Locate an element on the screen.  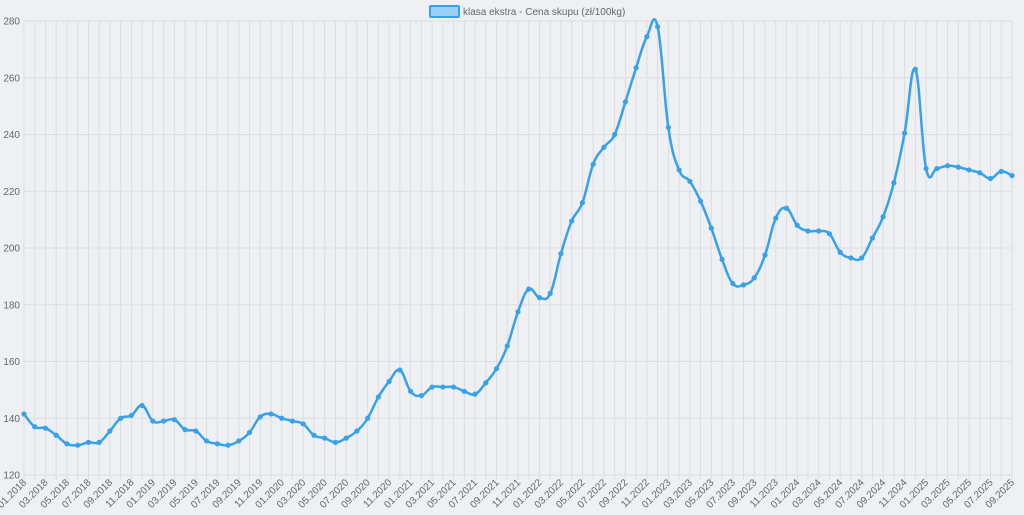
legend-swatch is located at coordinates (444, 11).